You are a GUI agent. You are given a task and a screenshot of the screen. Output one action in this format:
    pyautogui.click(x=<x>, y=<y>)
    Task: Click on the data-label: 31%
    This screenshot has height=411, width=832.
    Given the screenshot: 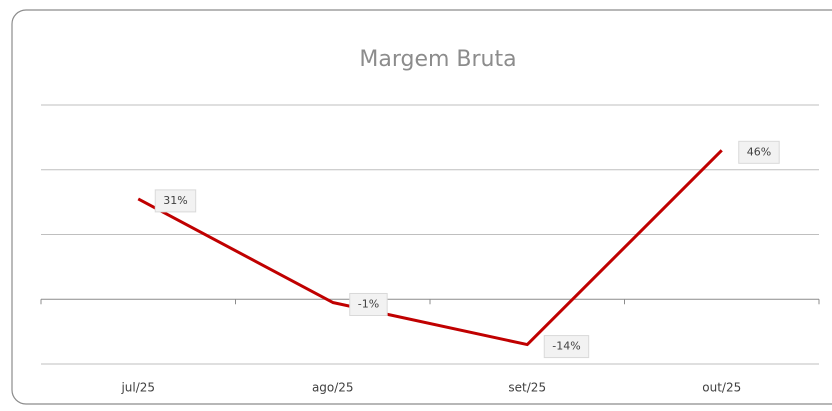 What is the action you would take?
    pyautogui.click(x=175, y=200)
    